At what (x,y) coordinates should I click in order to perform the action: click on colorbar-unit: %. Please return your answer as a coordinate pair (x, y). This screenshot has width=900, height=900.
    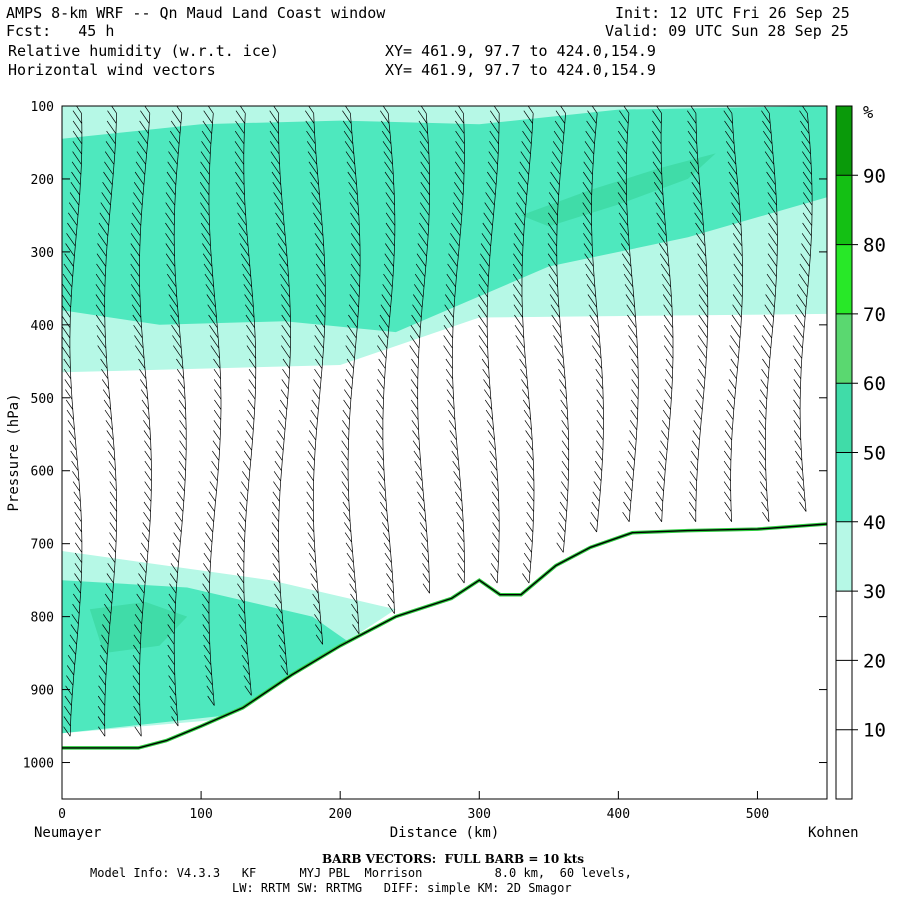
    Looking at the image, I should click on (868, 113).